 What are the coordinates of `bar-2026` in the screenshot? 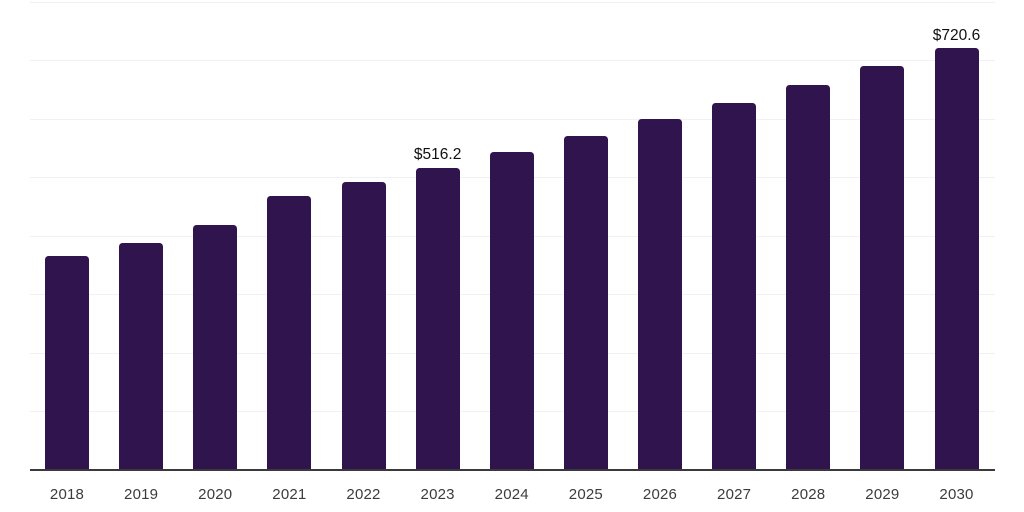 It's located at (660, 294).